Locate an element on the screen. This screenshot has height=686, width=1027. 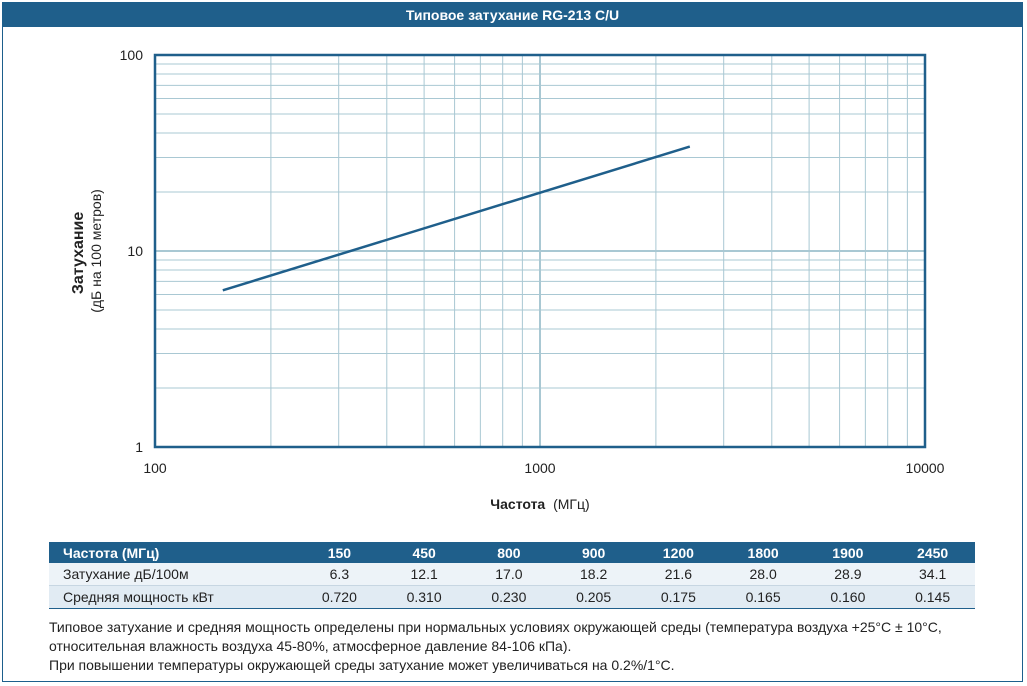
x-axis-label: Частота (МГц) is located at coordinates (539, 504).